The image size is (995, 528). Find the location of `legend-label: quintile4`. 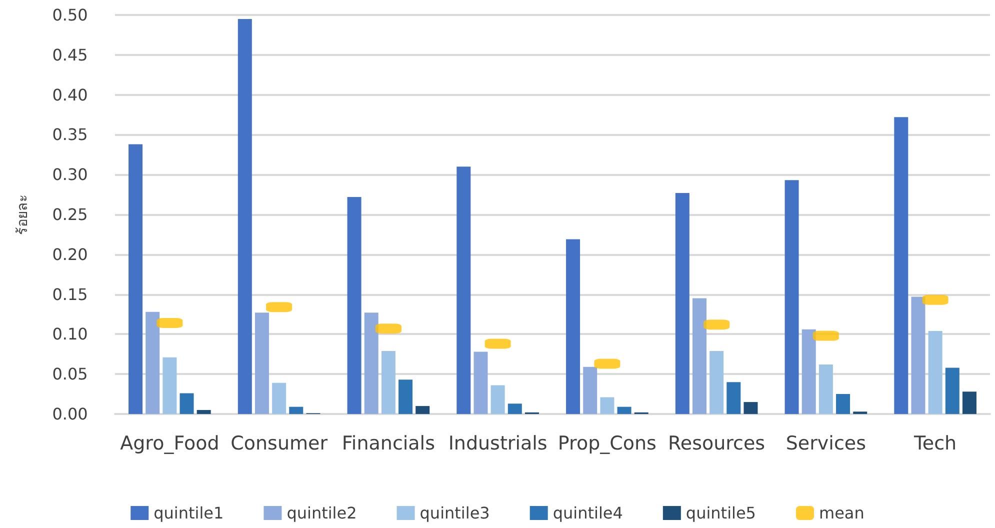

legend-label: quintile4 is located at coordinates (587, 513).